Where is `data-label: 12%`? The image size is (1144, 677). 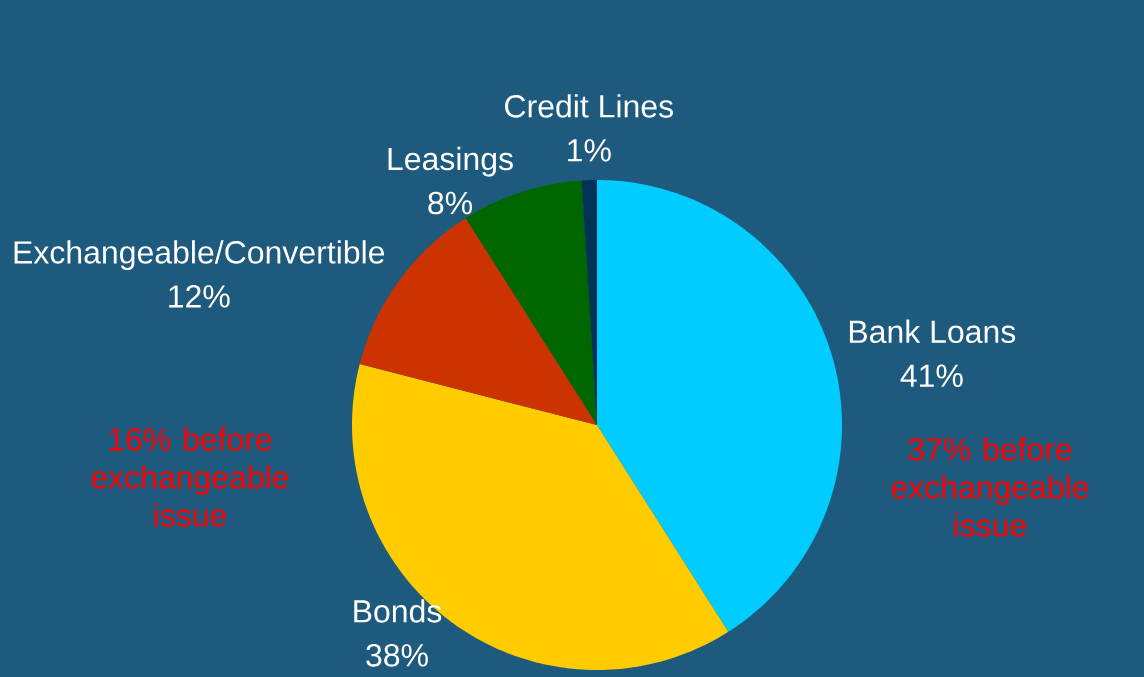 data-label: 12% is located at coordinates (199, 296).